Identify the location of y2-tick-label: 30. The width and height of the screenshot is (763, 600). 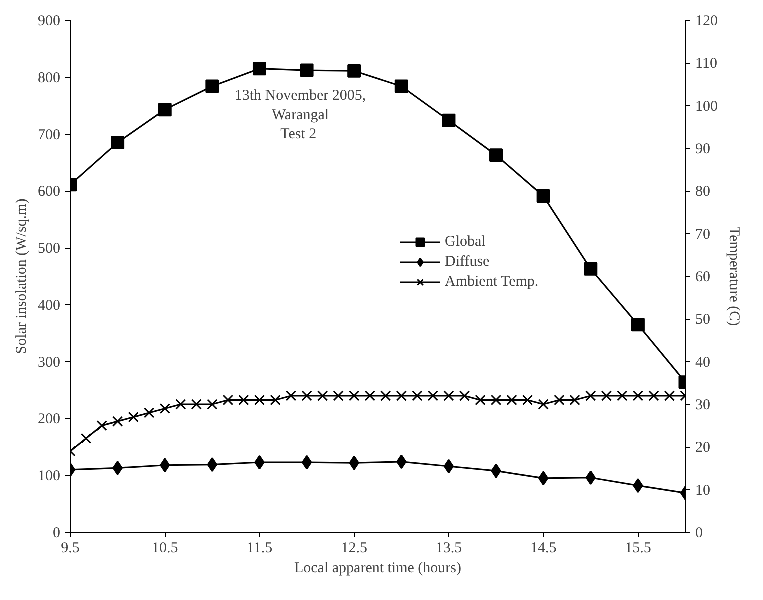
(703, 406).